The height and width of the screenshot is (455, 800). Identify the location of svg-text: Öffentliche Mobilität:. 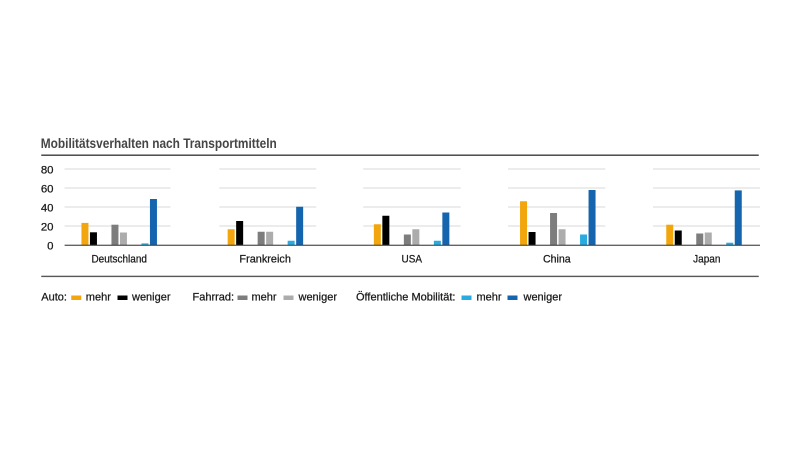
(405, 298).